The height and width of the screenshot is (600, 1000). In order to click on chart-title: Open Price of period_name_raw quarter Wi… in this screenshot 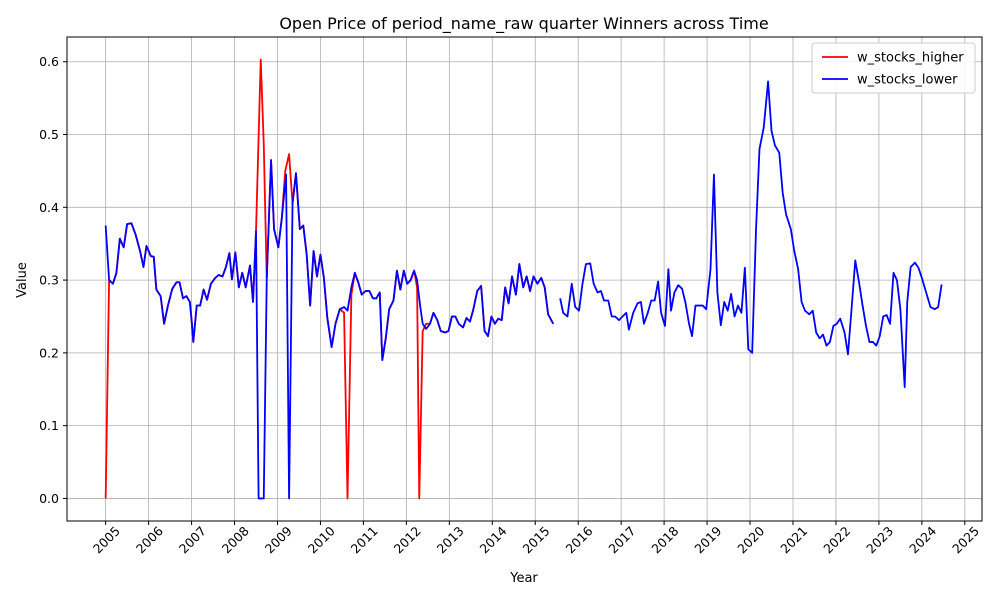, I will do `click(523, 24)`.